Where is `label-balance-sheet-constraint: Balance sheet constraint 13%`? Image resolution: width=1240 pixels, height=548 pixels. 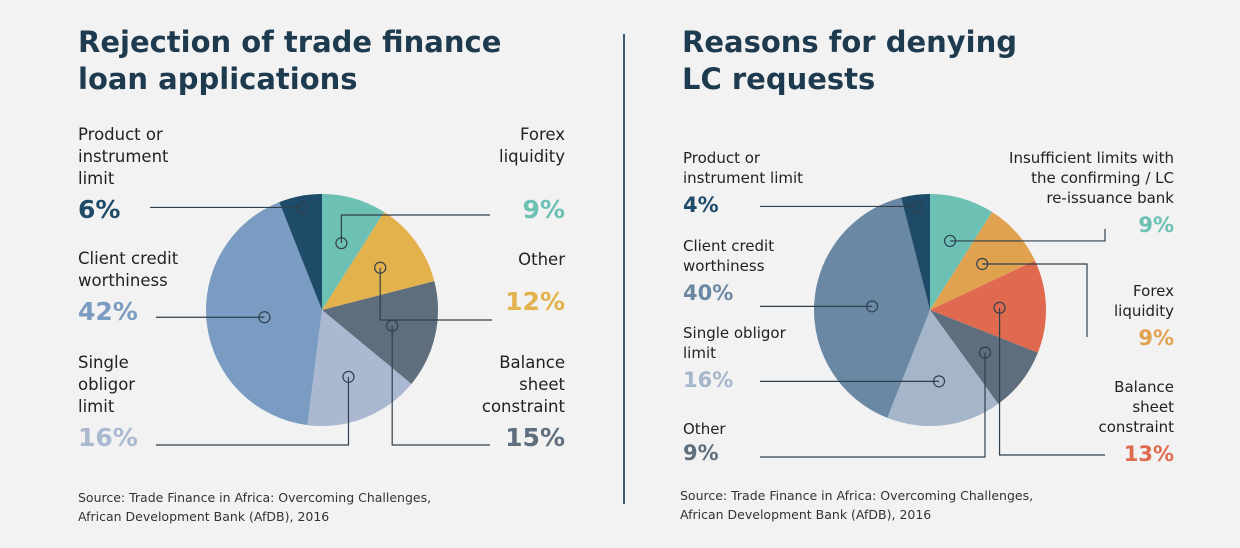 label-balance-sheet-constraint: Balance sheet constraint 13% is located at coordinates (1136, 422).